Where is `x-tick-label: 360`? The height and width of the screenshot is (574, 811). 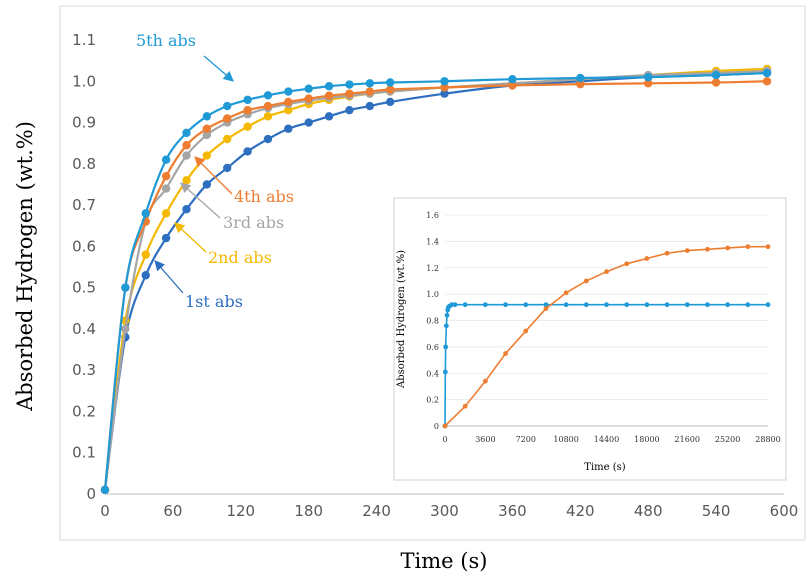 x-tick-label: 360 is located at coordinates (512, 511).